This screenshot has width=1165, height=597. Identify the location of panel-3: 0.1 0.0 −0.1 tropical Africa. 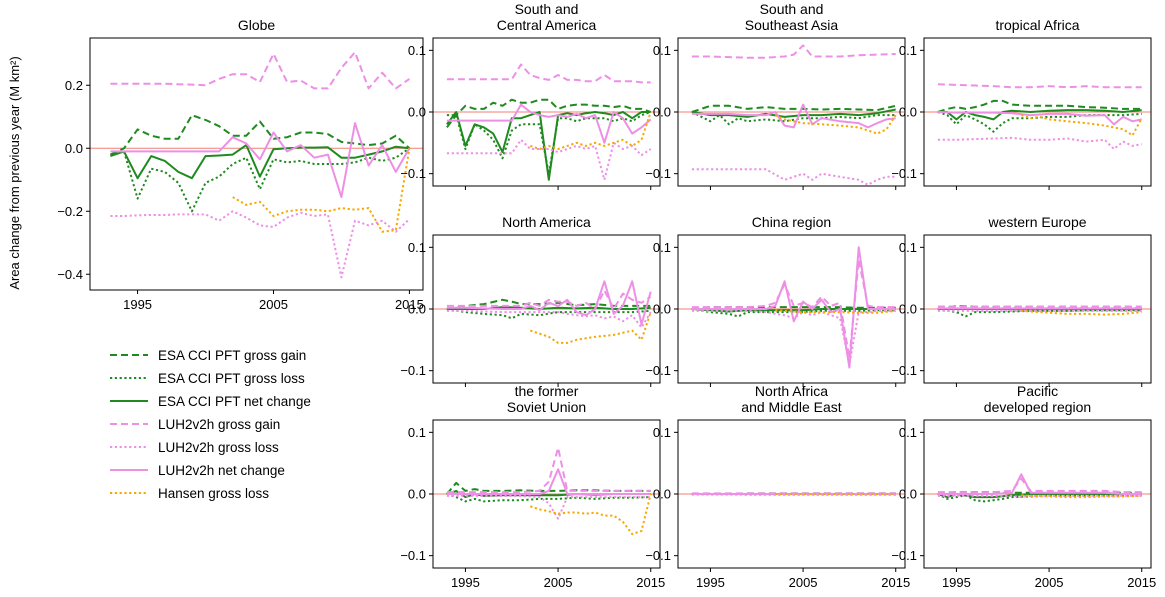
(1021, 103).